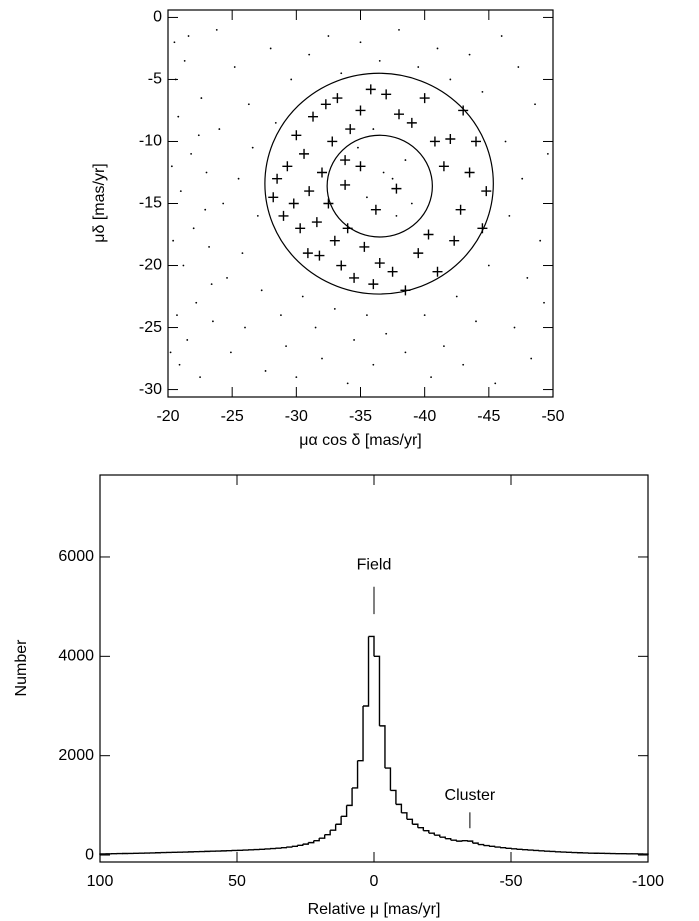 This screenshot has width=699, height=921. What do you see at coordinates (99, 202) in the screenshot?
I see `y-axis-label: μδ [mas/yr]` at bounding box center [99, 202].